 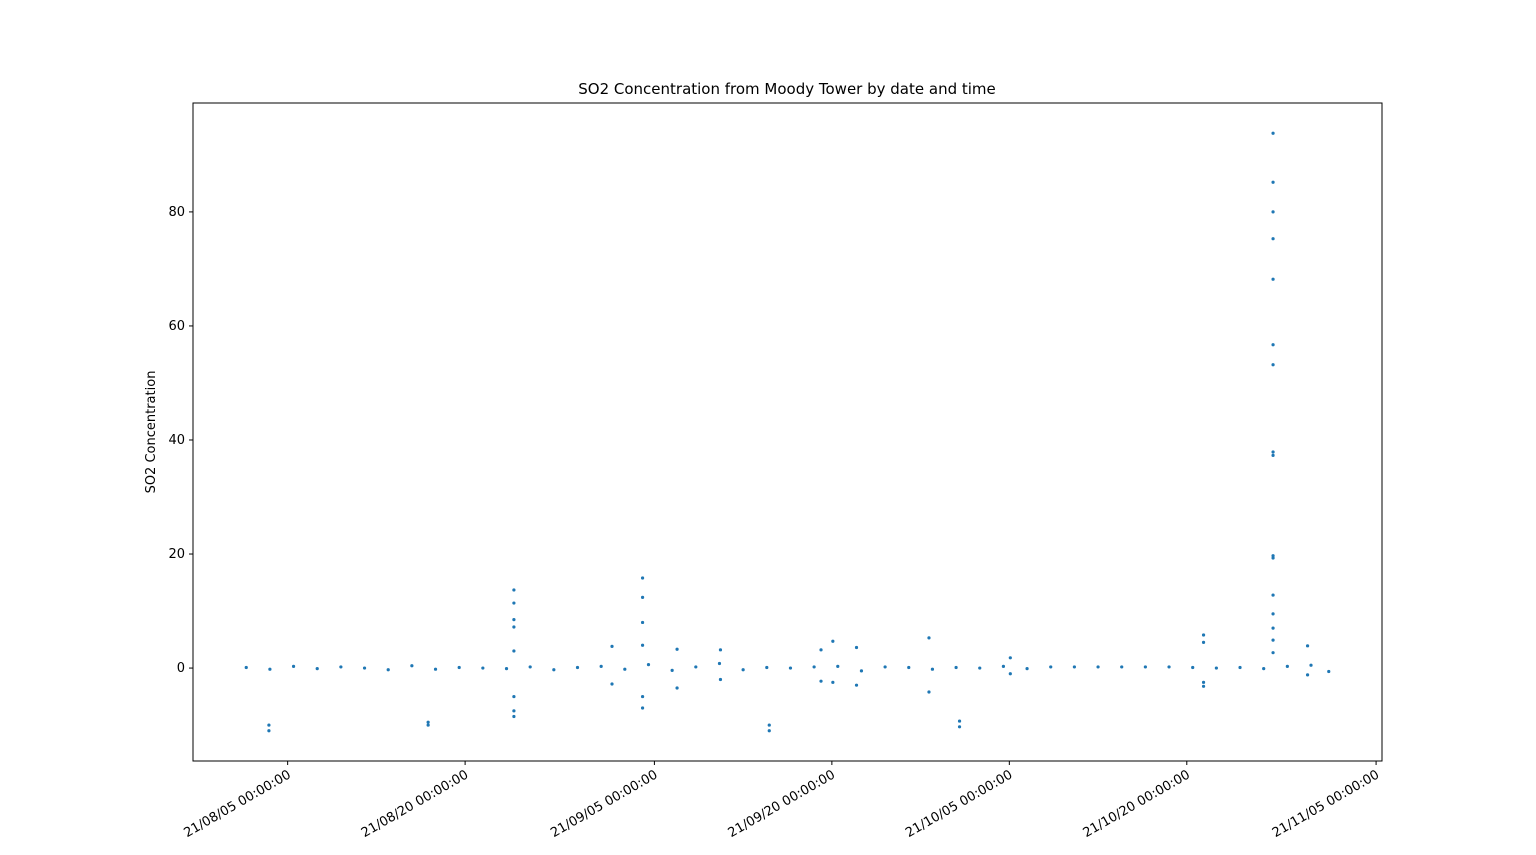 What do you see at coordinates (415, 803) in the screenshot?
I see `x-tick-label: 21/08/20 00:00:00` at bounding box center [415, 803].